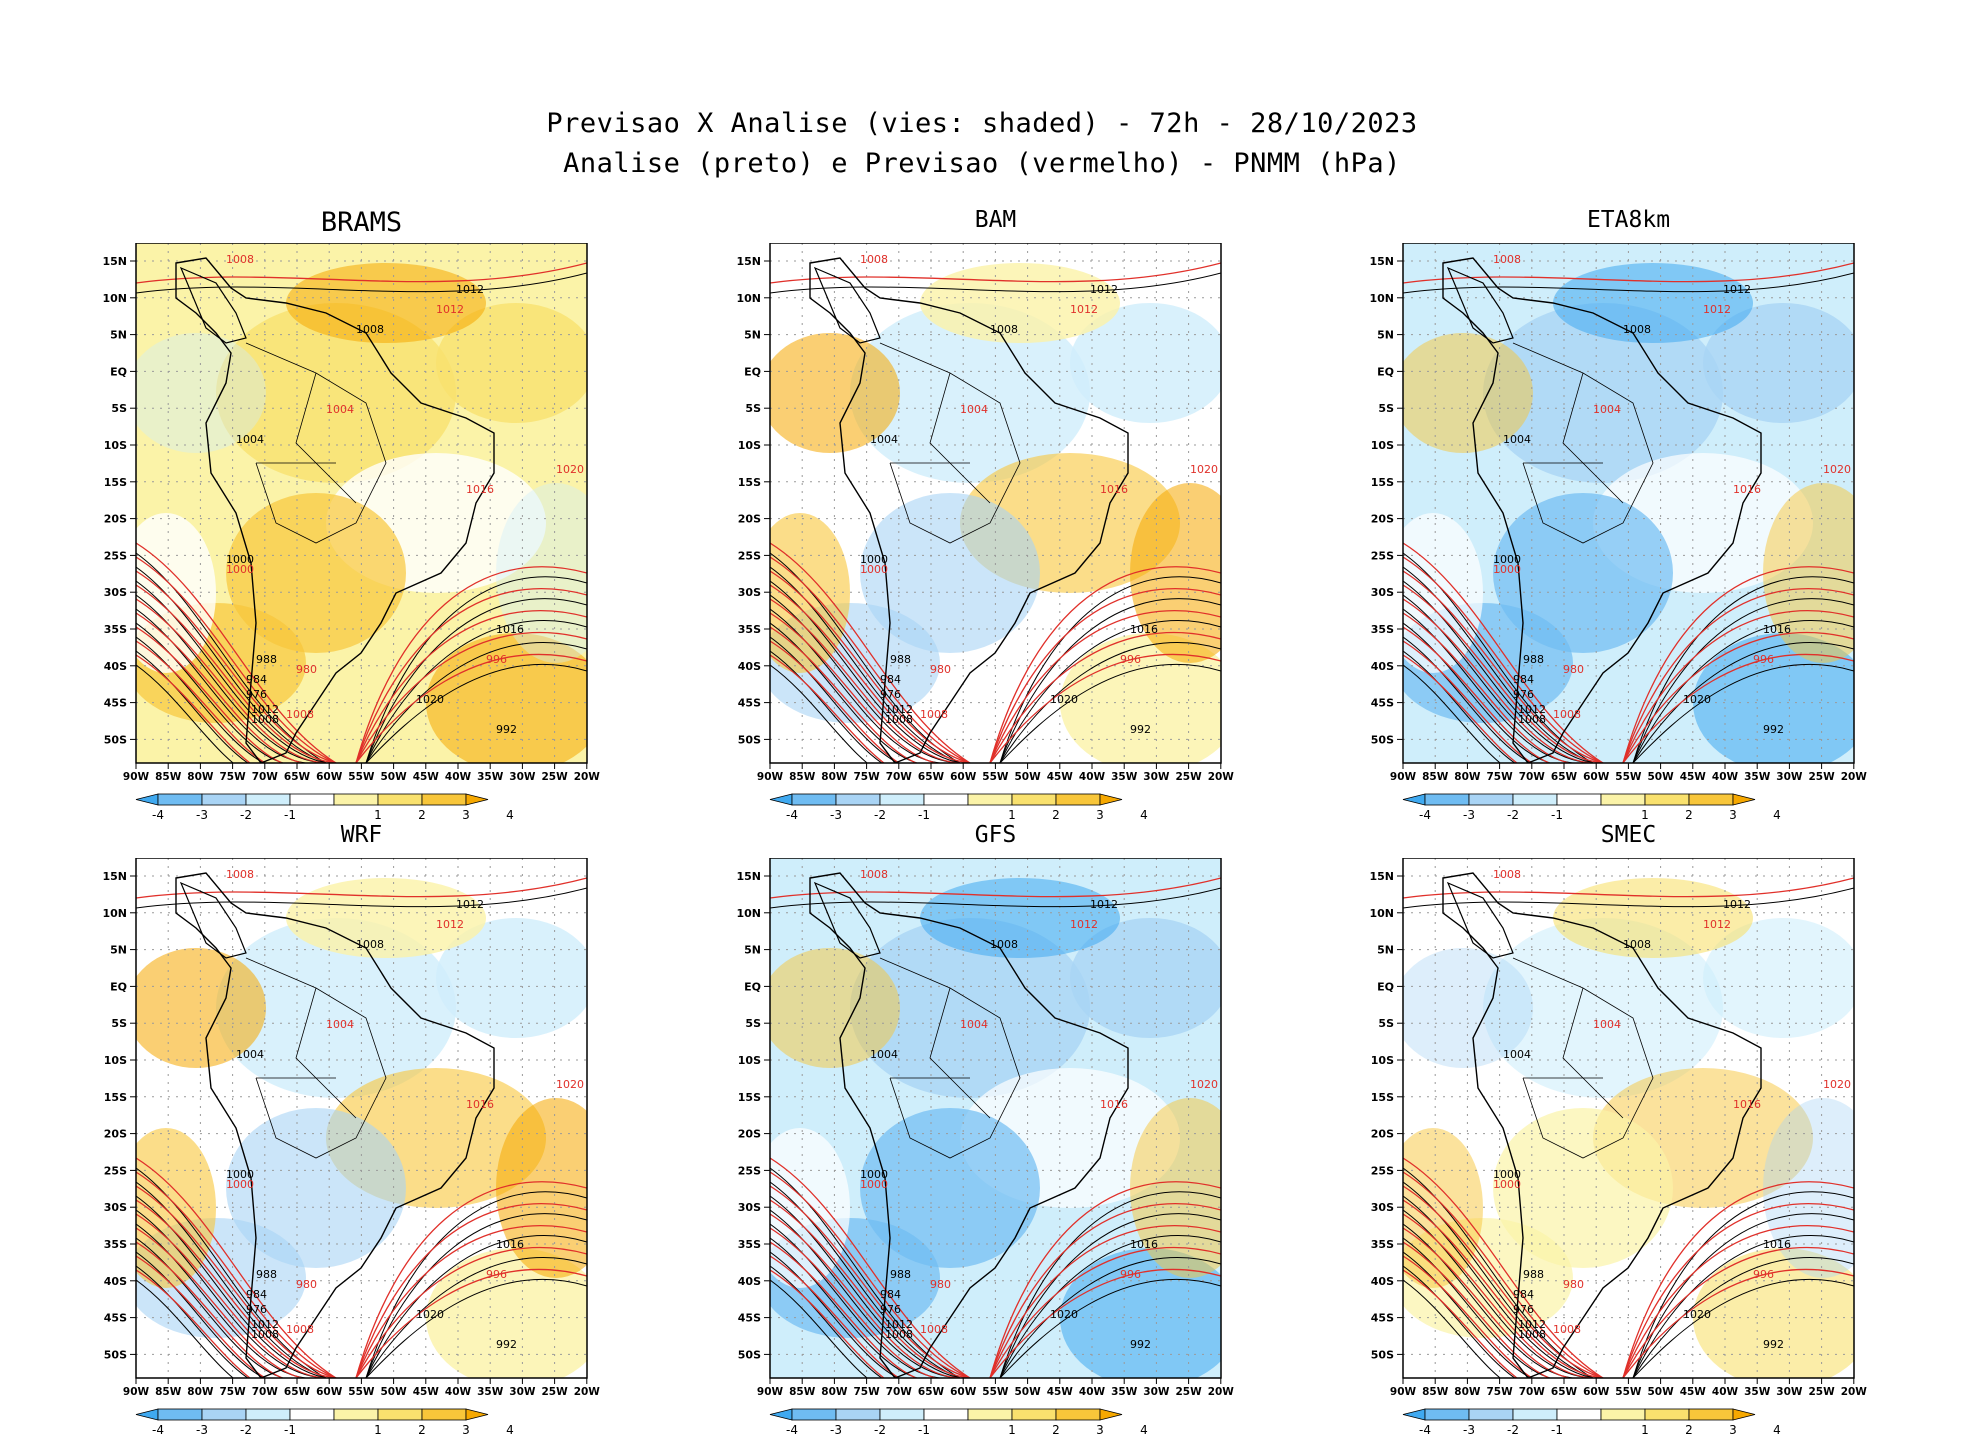 This screenshot has width=1964, height=1453. I want to click on lat-tick-label: 15N, so click(1381, 261).